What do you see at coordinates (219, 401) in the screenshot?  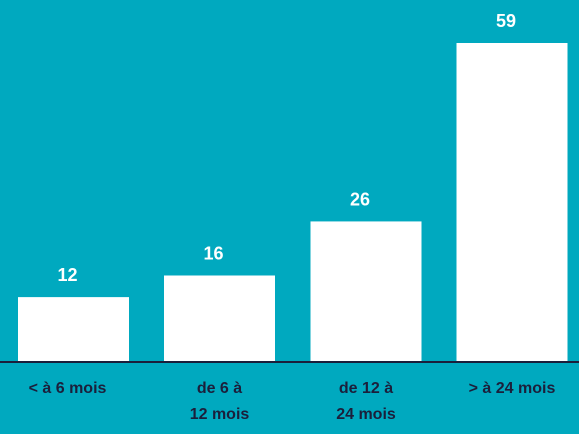 I see `x-tick-label: de 6 à 12 mois` at bounding box center [219, 401].